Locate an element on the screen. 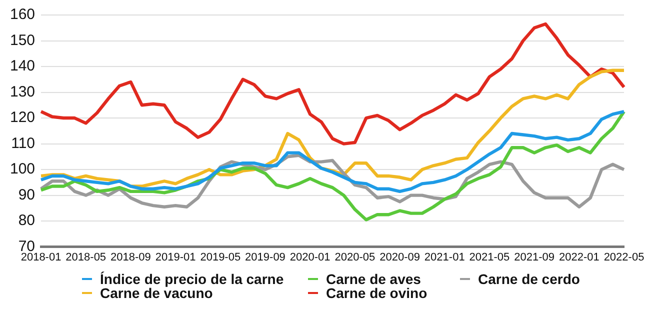 Image resolution: width=650 pixels, height=311 pixels. x-tick-label: 2020-01 is located at coordinates (310, 257).